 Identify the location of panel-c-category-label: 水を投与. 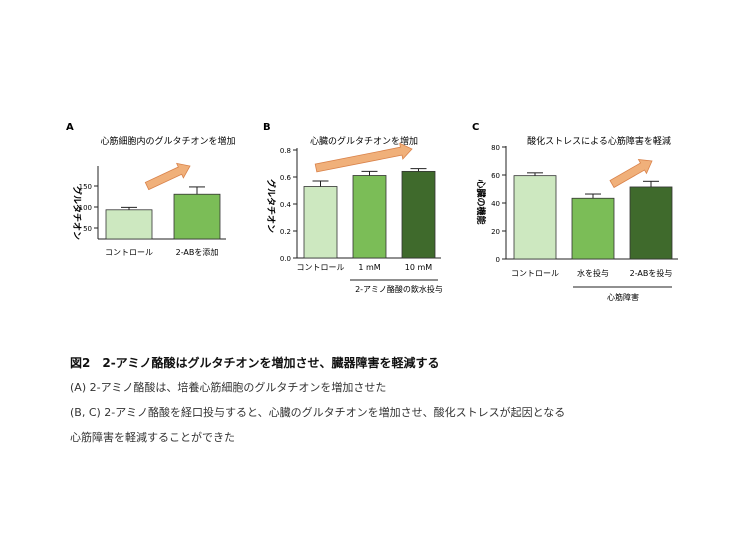
(593, 273).